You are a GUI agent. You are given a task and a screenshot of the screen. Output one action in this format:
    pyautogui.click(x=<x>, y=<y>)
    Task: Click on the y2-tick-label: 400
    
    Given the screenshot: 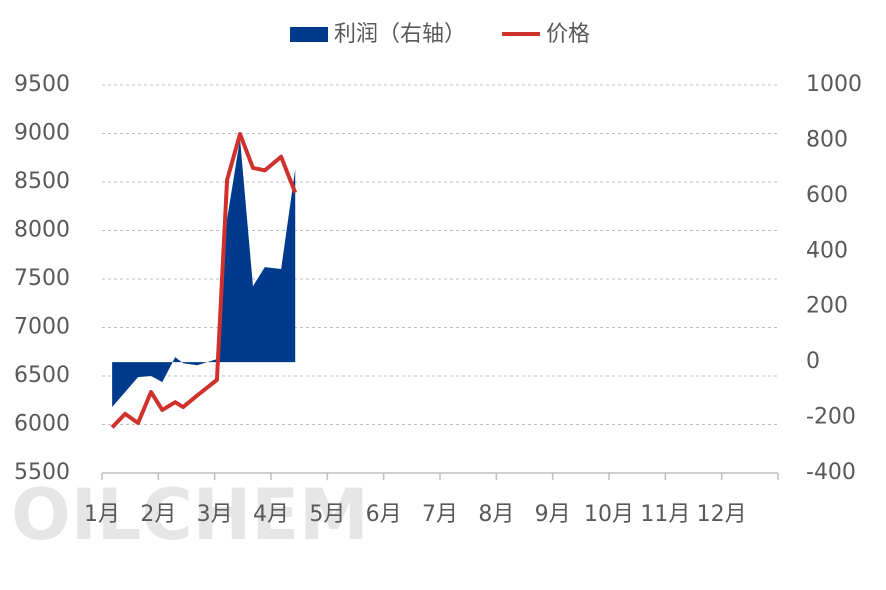 What is the action you would take?
    pyautogui.click(x=827, y=250)
    